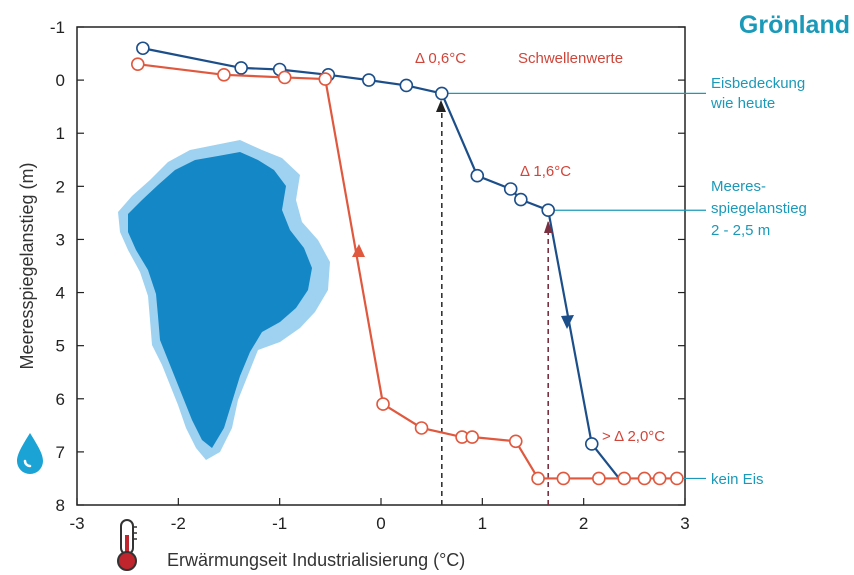  I want to click on greenland-map-icon, so click(224, 300).